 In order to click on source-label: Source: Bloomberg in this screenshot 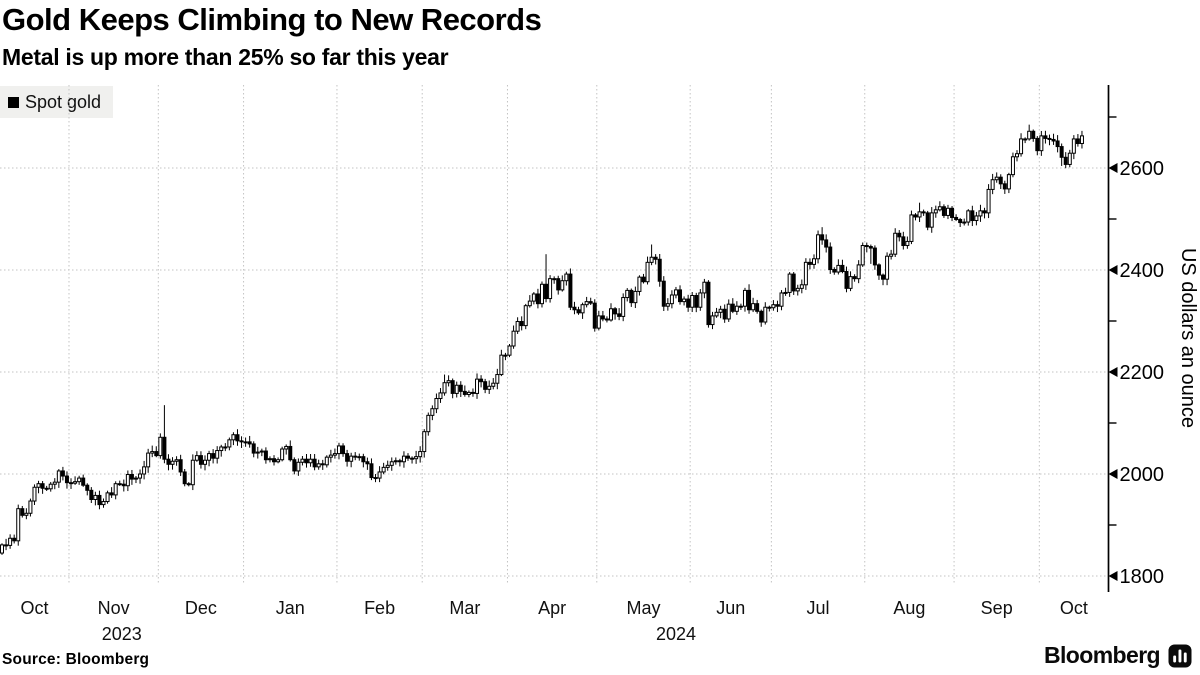, I will do `click(76, 659)`.